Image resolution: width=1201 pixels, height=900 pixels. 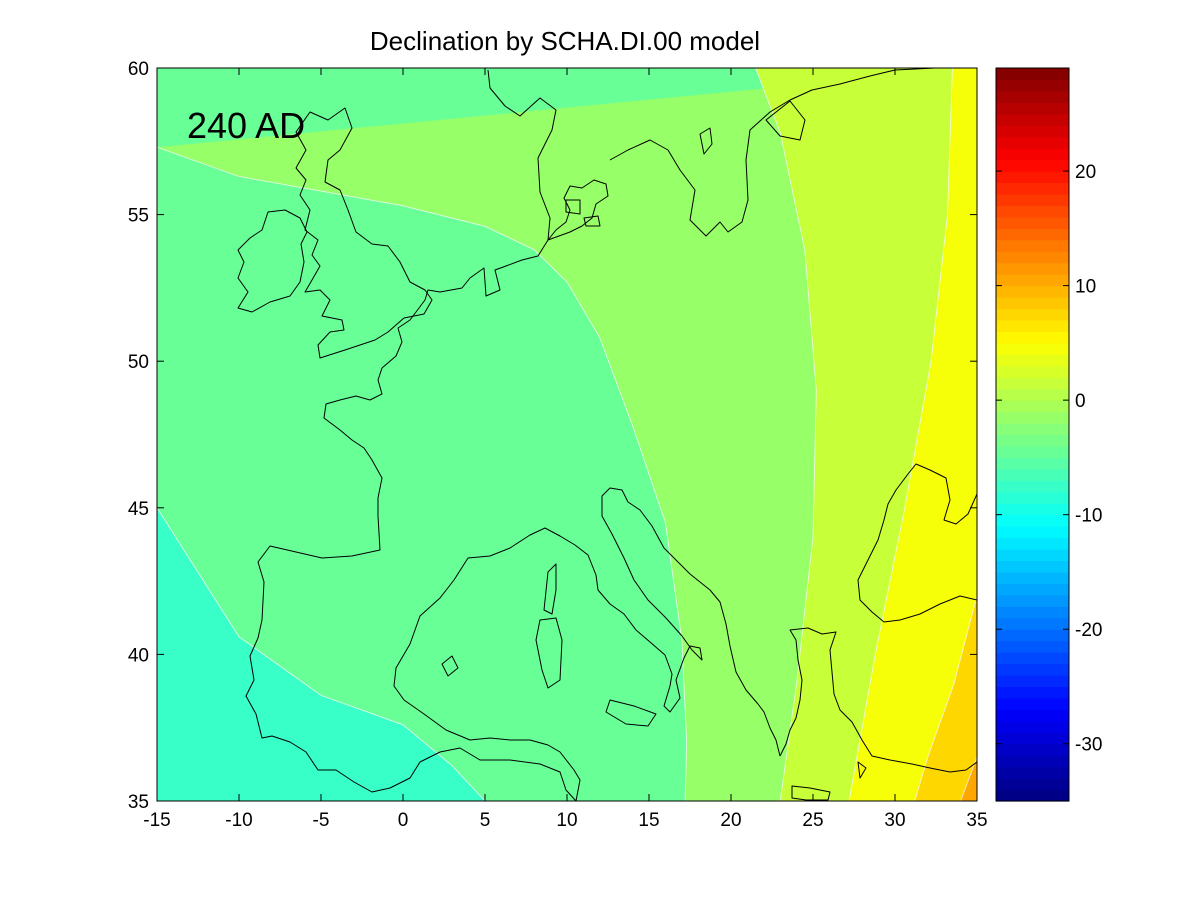 What do you see at coordinates (730, 820) in the screenshot?
I see `x-tick-label: 20` at bounding box center [730, 820].